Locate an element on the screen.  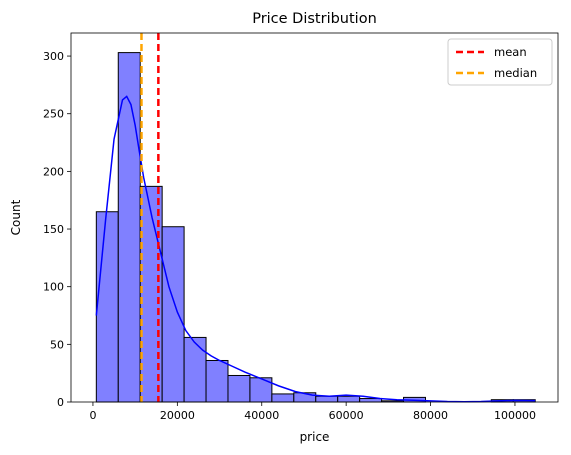
y-tick-label: 300 is located at coordinates (53, 56).